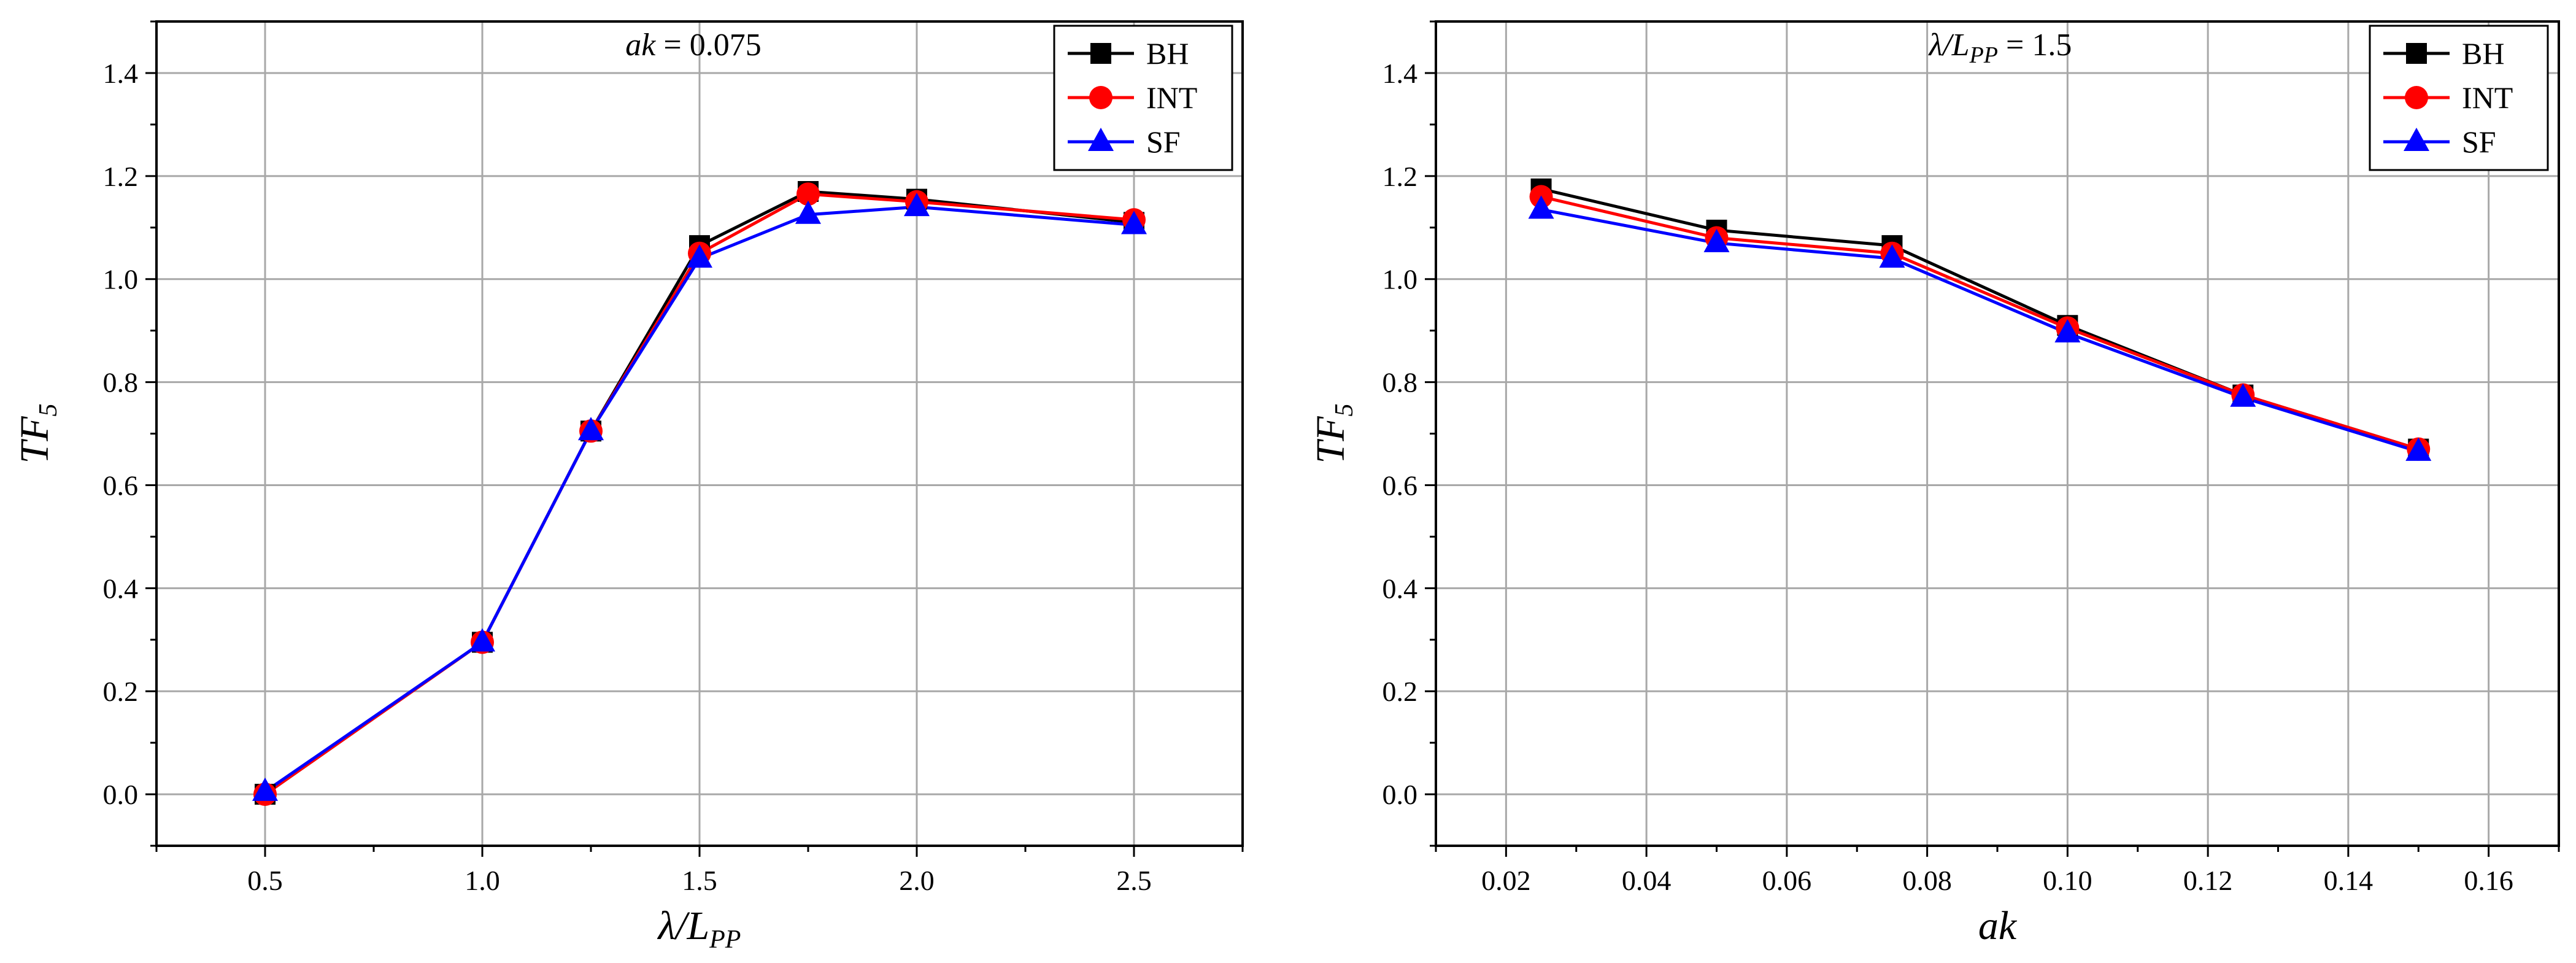 The width and height of the screenshot is (2576, 963). Describe the element at coordinates (917, 880) in the screenshot. I see `x-tick-label: 2.0` at that location.